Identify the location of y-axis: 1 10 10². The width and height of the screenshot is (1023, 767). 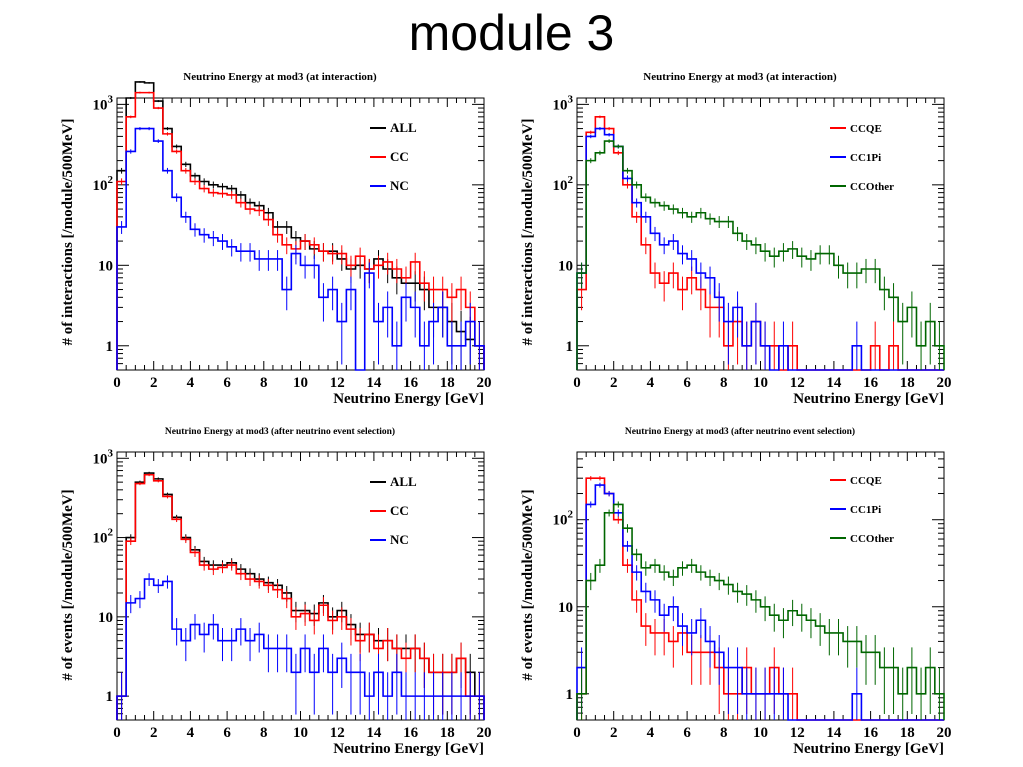
(748, 586).